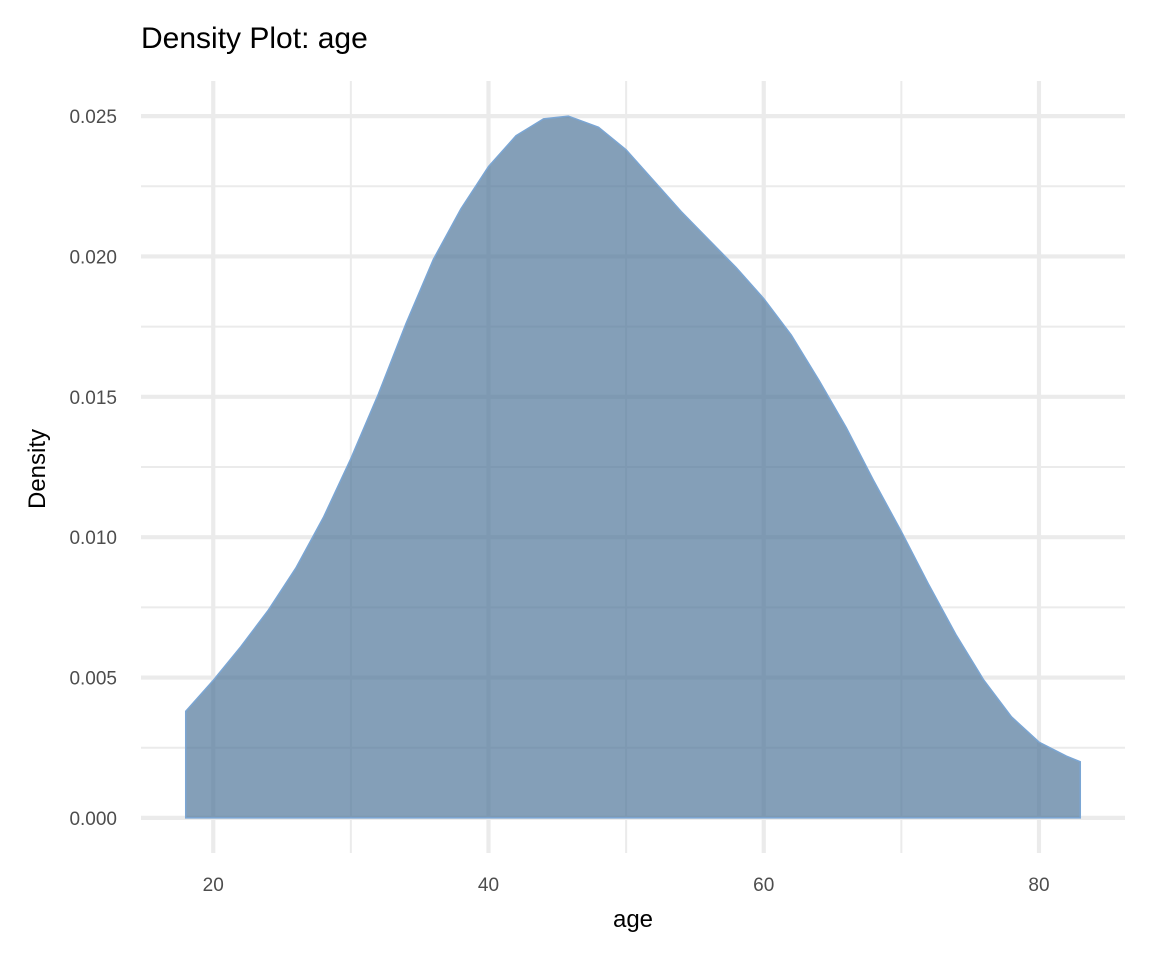  I want to click on y-tick-label: 0.010, so click(93, 538).